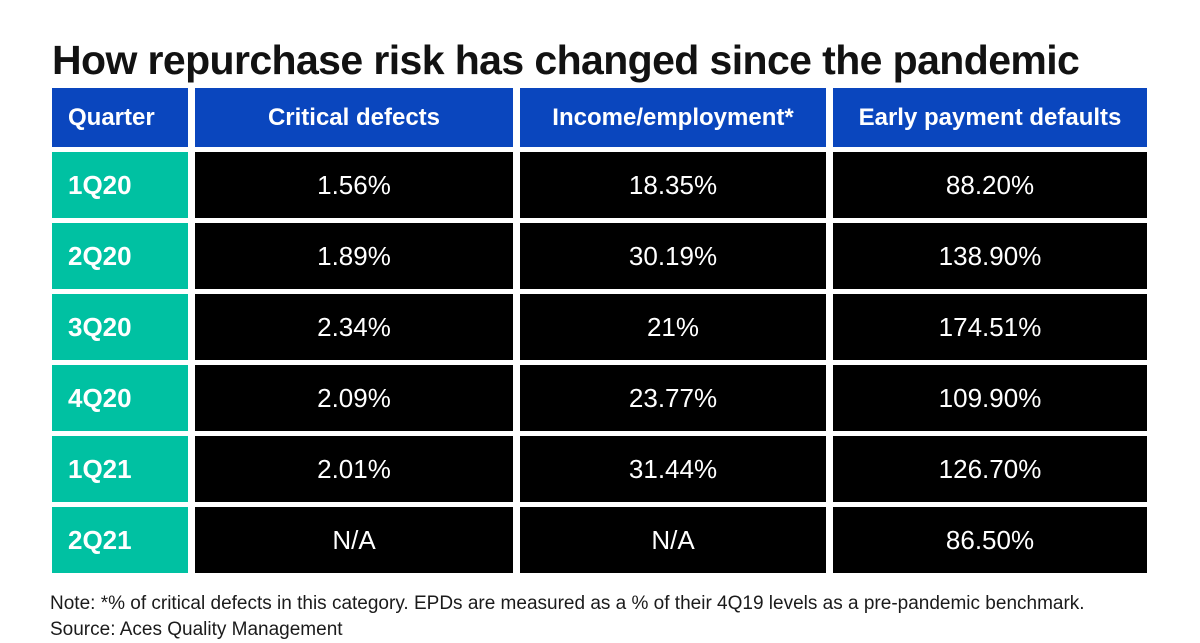 Image resolution: width=1200 pixels, height=643 pixels. Describe the element at coordinates (673, 256) in the screenshot. I see `income-employment-value: 30.19%` at that location.